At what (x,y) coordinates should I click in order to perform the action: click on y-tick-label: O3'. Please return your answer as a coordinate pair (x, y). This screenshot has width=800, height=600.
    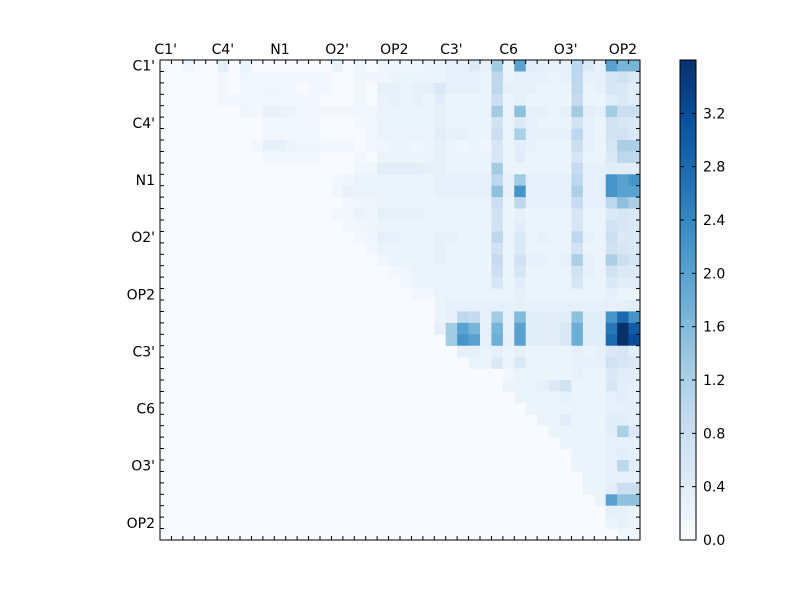
    Looking at the image, I should click on (143, 467).